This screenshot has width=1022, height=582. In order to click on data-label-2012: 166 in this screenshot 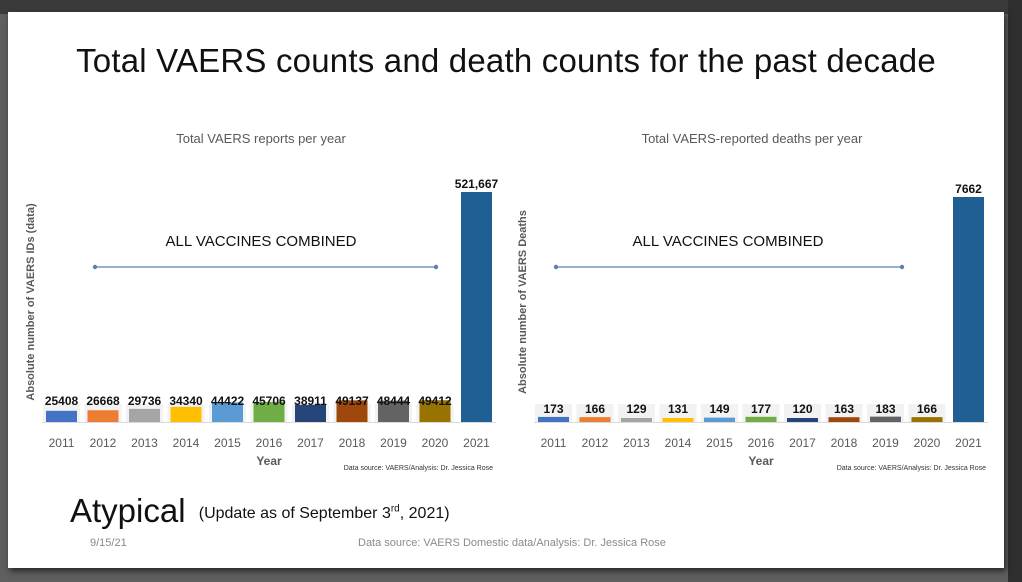, I will do `click(595, 409)`.